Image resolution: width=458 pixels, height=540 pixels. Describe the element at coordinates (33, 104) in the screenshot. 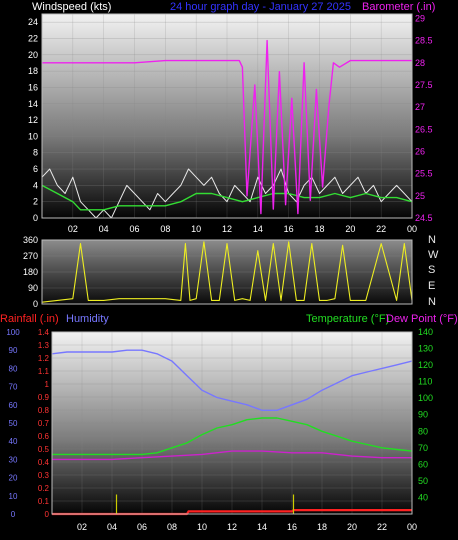

I see `windspeed-tick-label: 14` at that location.